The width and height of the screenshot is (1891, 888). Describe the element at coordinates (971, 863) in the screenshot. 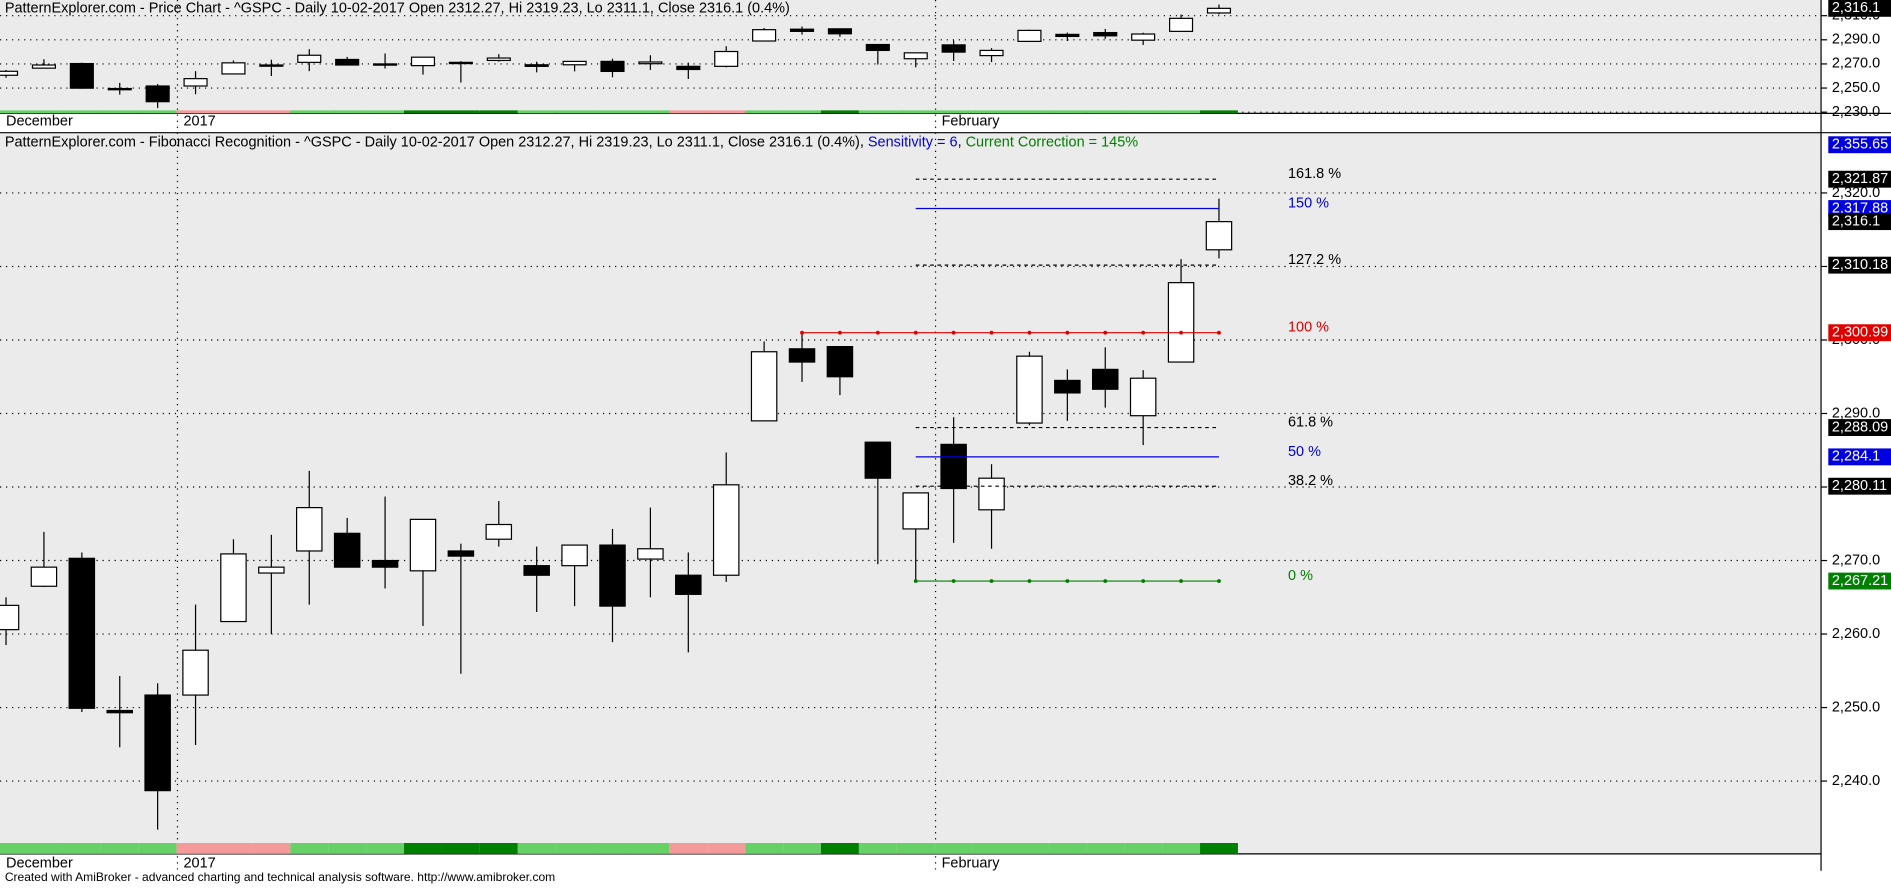

I see `x-tick-label: February` at that location.